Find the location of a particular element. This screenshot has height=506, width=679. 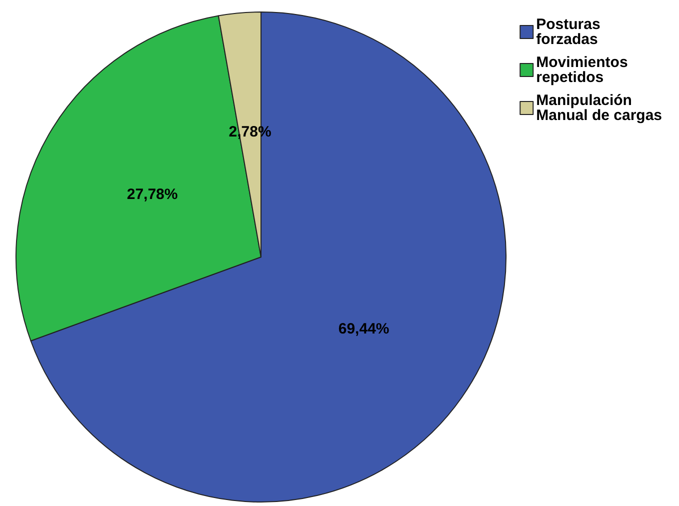

data-label: 2,78% is located at coordinates (250, 131).